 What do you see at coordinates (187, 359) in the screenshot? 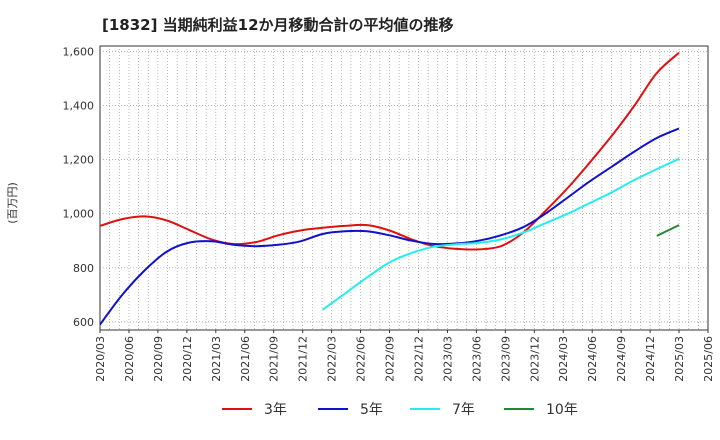
I see `x-tick-label: 2020/12` at bounding box center [187, 359].